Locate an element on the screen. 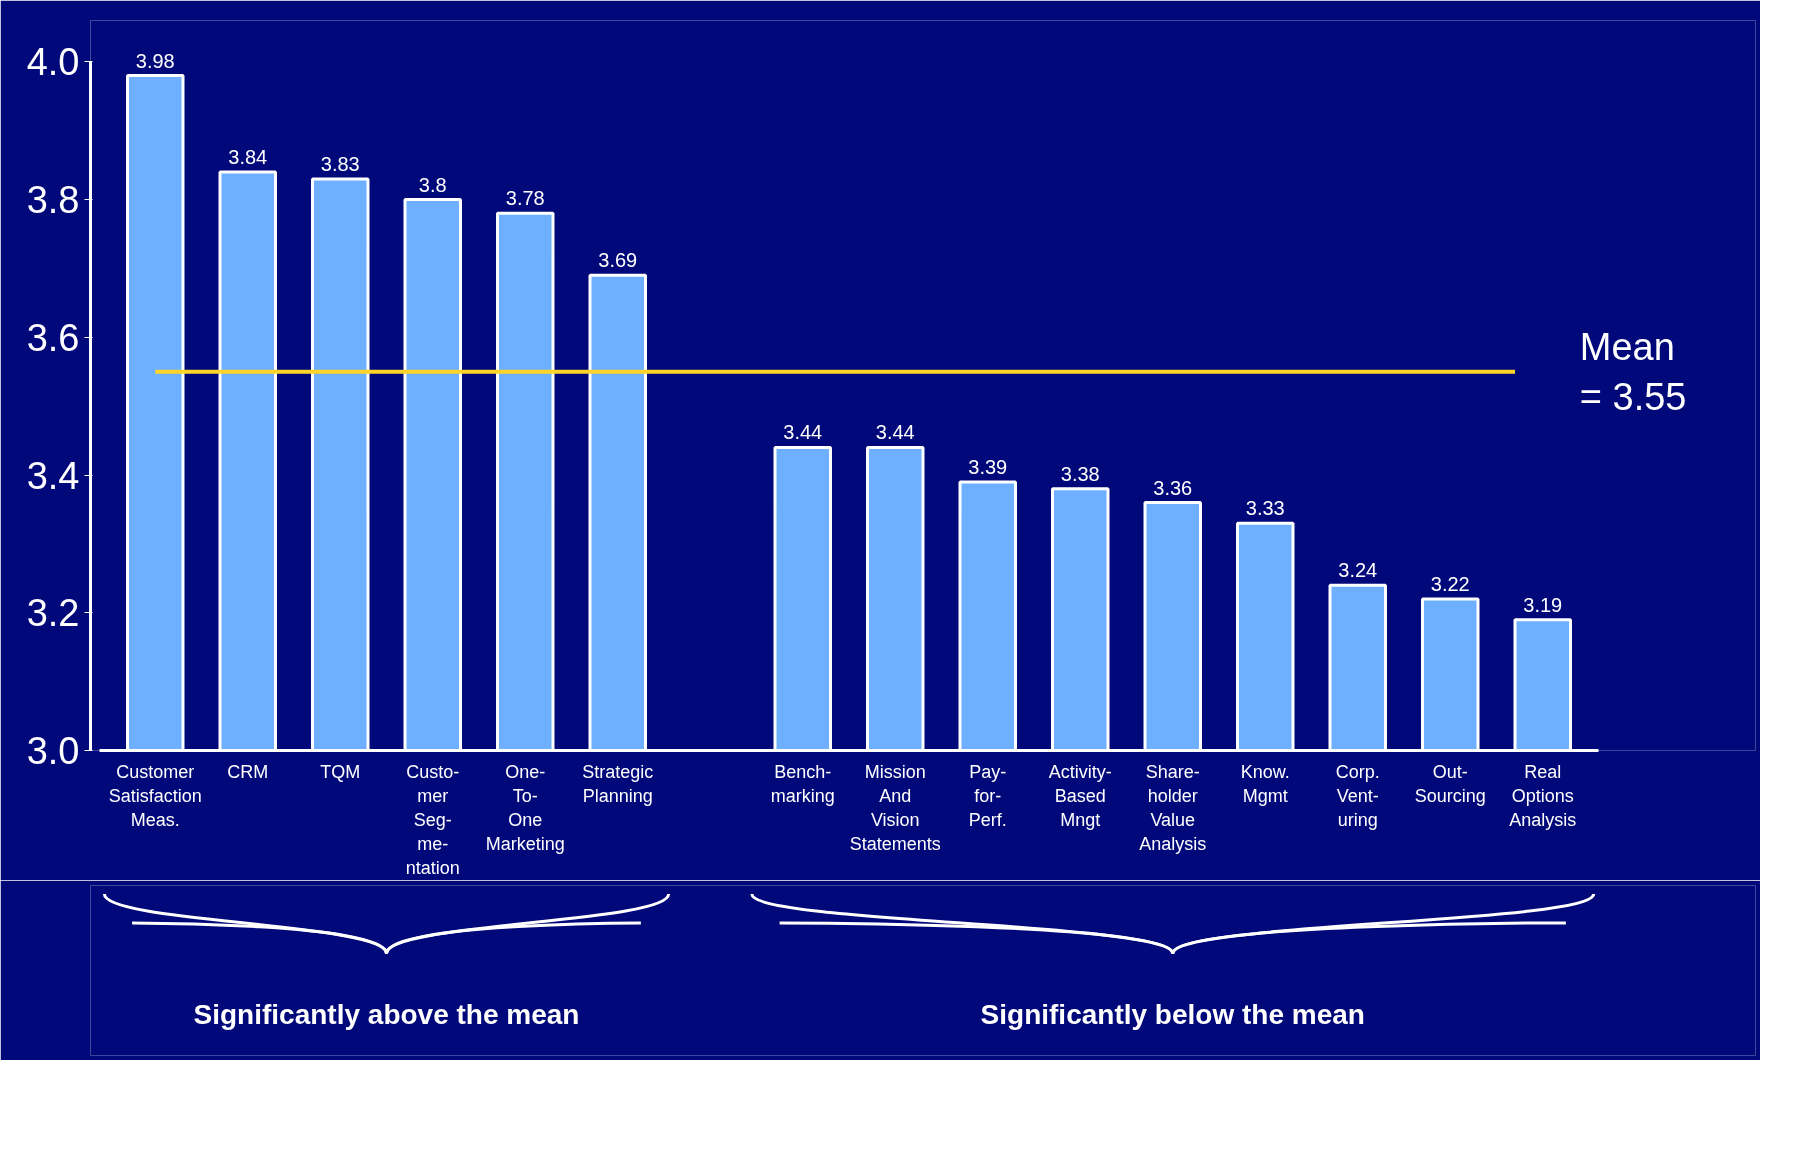 The width and height of the screenshot is (1801, 1167). data-label: 3.69 is located at coordinates (618, 260).